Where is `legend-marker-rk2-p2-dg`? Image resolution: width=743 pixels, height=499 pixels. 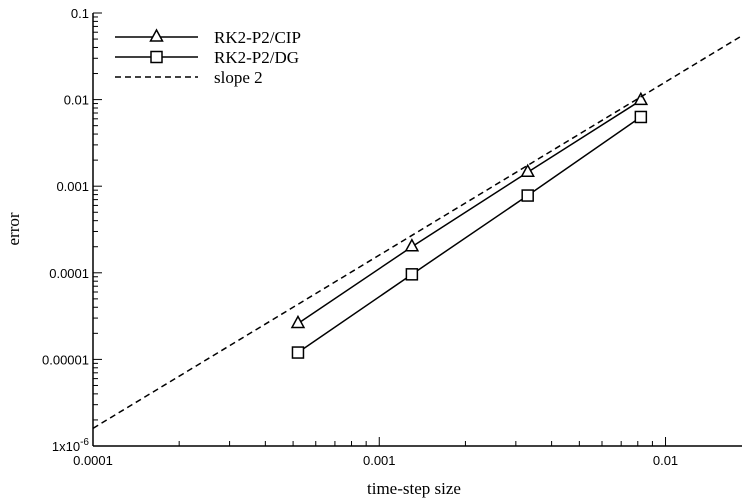 legend-marker-rk2-p2-dg is located at coordinates (156, 57).